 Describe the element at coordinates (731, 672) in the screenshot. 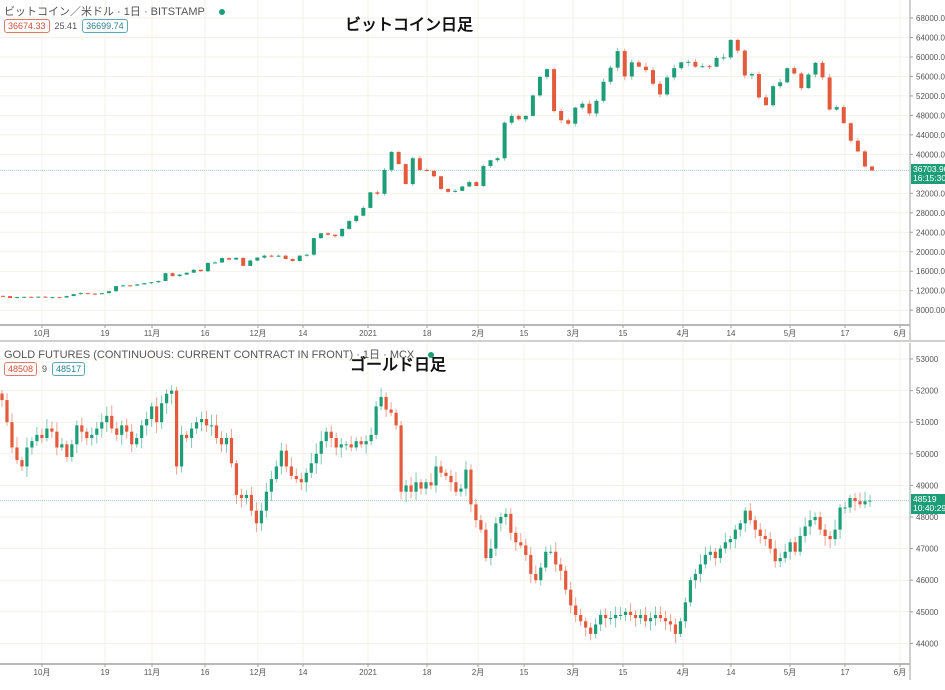

I see `time-tick-label: 14` at that location.